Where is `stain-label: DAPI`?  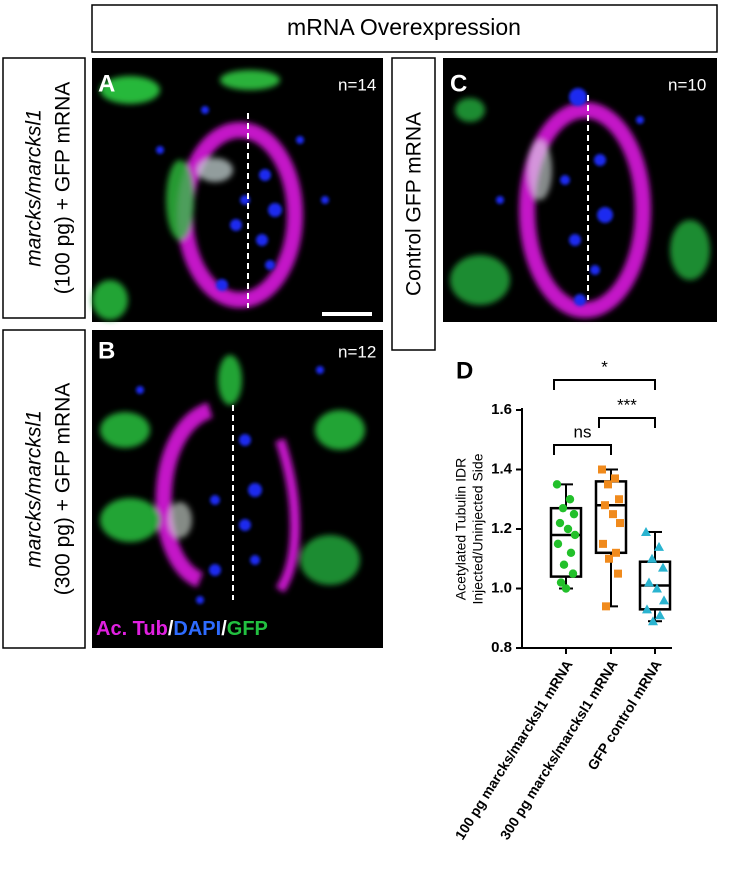
stain-label: DAPI is located at coordinates (197, 629).